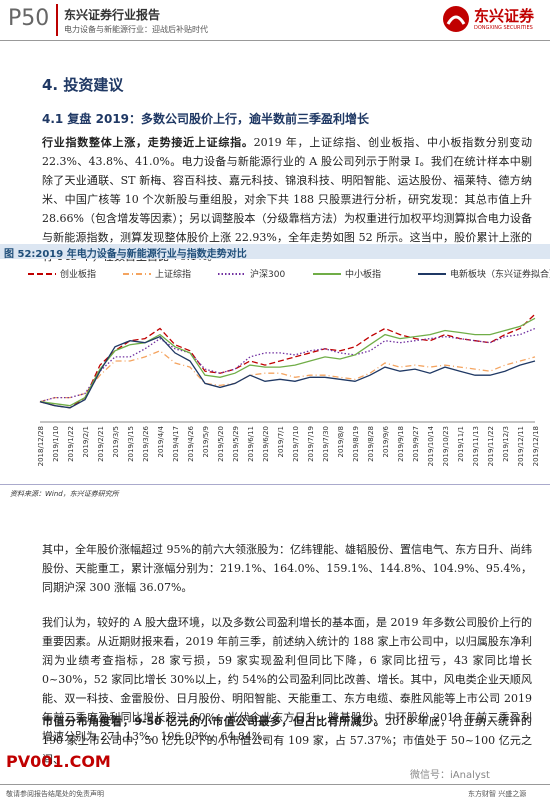 The width and height of the screenshot is (550, 803). What do you see at coordinates (275, 784) in the screenshot?
I see `footer-rule` at bounding box center [275, 784].